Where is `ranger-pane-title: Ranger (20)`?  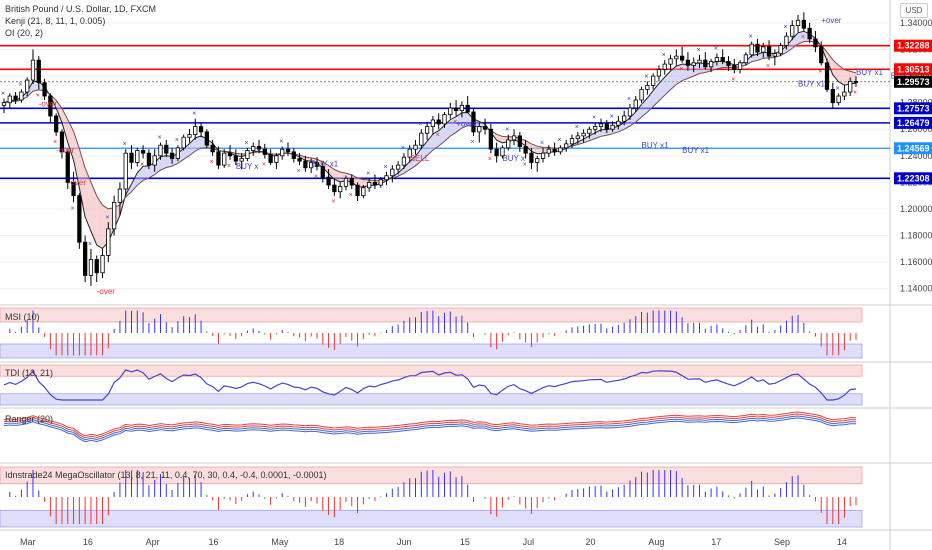 ranger-pane-title: Ranger (20) is located at coordinates (29, 419).